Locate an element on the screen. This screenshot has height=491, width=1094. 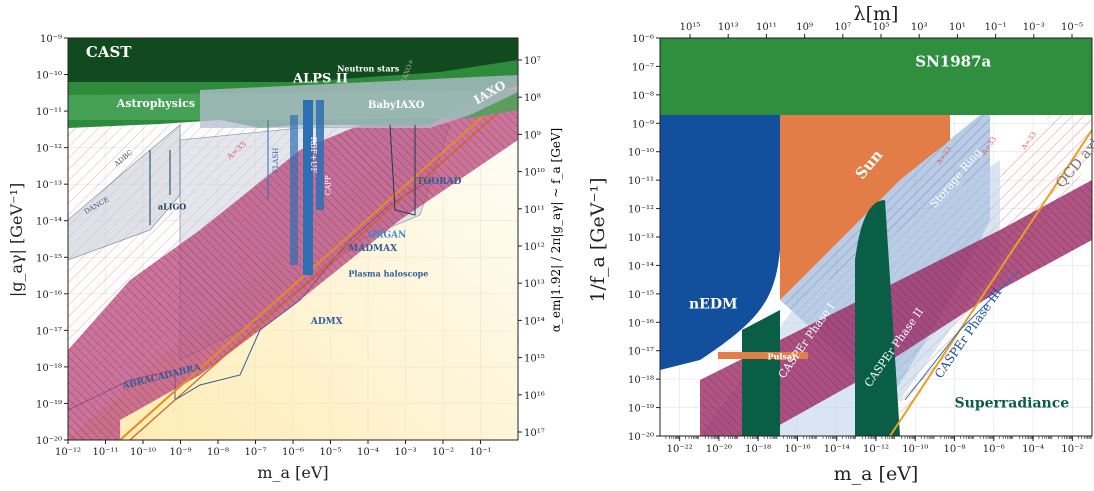
nedm-region is located at coordinates (720, 242).